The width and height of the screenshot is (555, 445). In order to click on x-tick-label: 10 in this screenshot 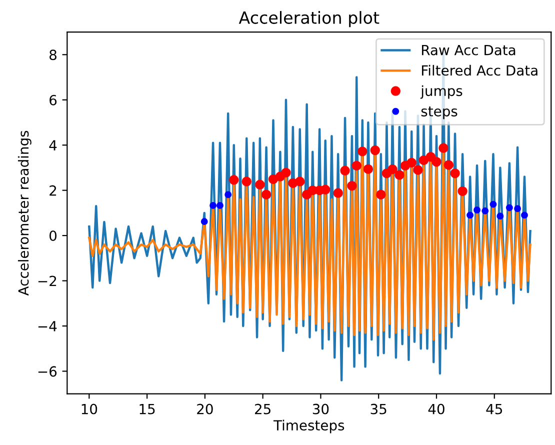, I will do `click(90, 409)`.